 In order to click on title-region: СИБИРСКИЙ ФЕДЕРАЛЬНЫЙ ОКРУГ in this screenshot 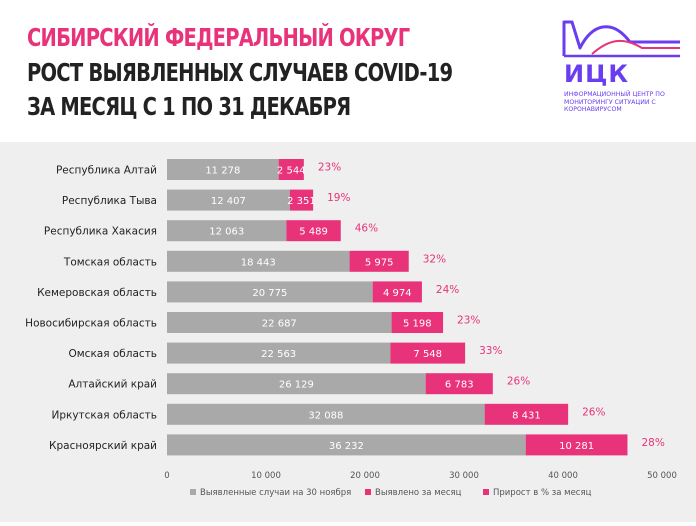, I will do `click(218, 37)`.